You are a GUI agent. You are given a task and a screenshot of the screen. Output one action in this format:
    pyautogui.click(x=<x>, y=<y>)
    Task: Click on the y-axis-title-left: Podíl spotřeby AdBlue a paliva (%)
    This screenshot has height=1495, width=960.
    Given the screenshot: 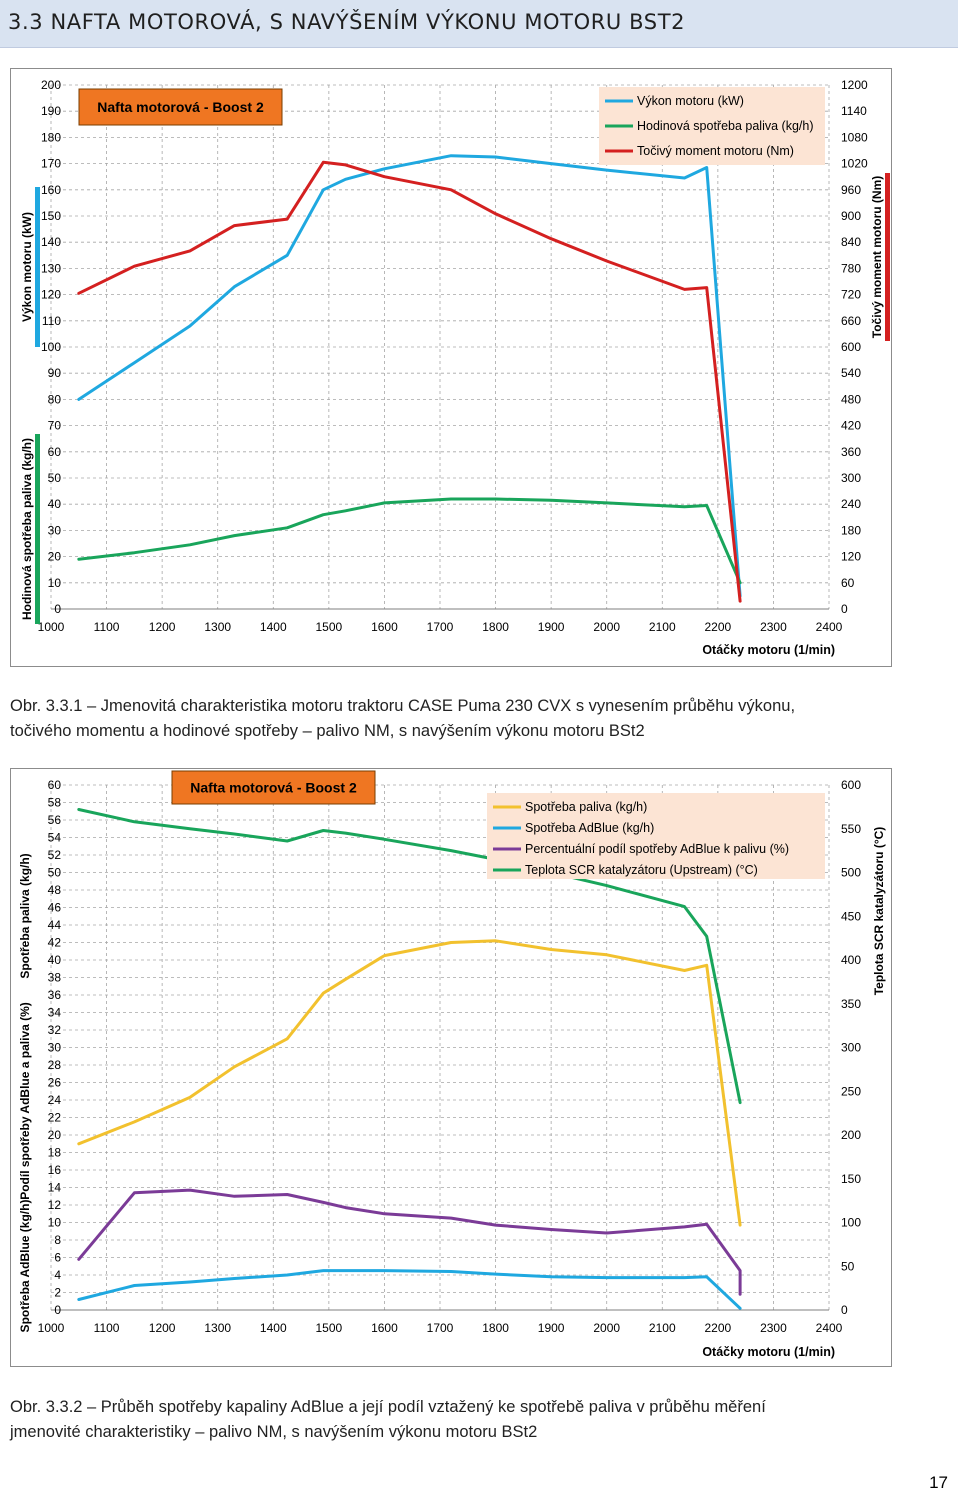 What is the action you would take?
    pyautogui.click(x=25, y=1101)
    